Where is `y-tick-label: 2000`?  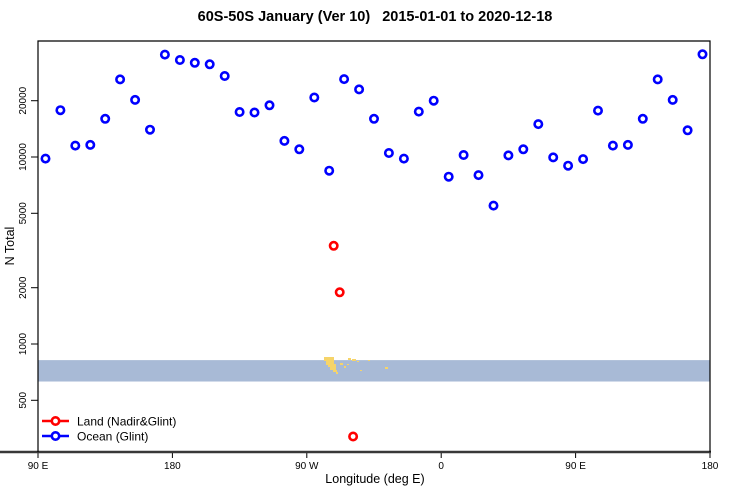
y-tick-label: 2000 is located at coordinates (23, 287).